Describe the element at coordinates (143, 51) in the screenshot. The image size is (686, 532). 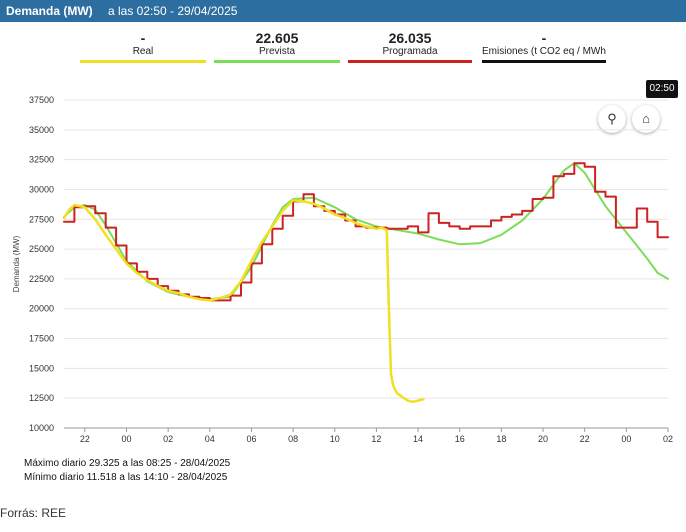
I see `legend-label-real: Real` at that location.